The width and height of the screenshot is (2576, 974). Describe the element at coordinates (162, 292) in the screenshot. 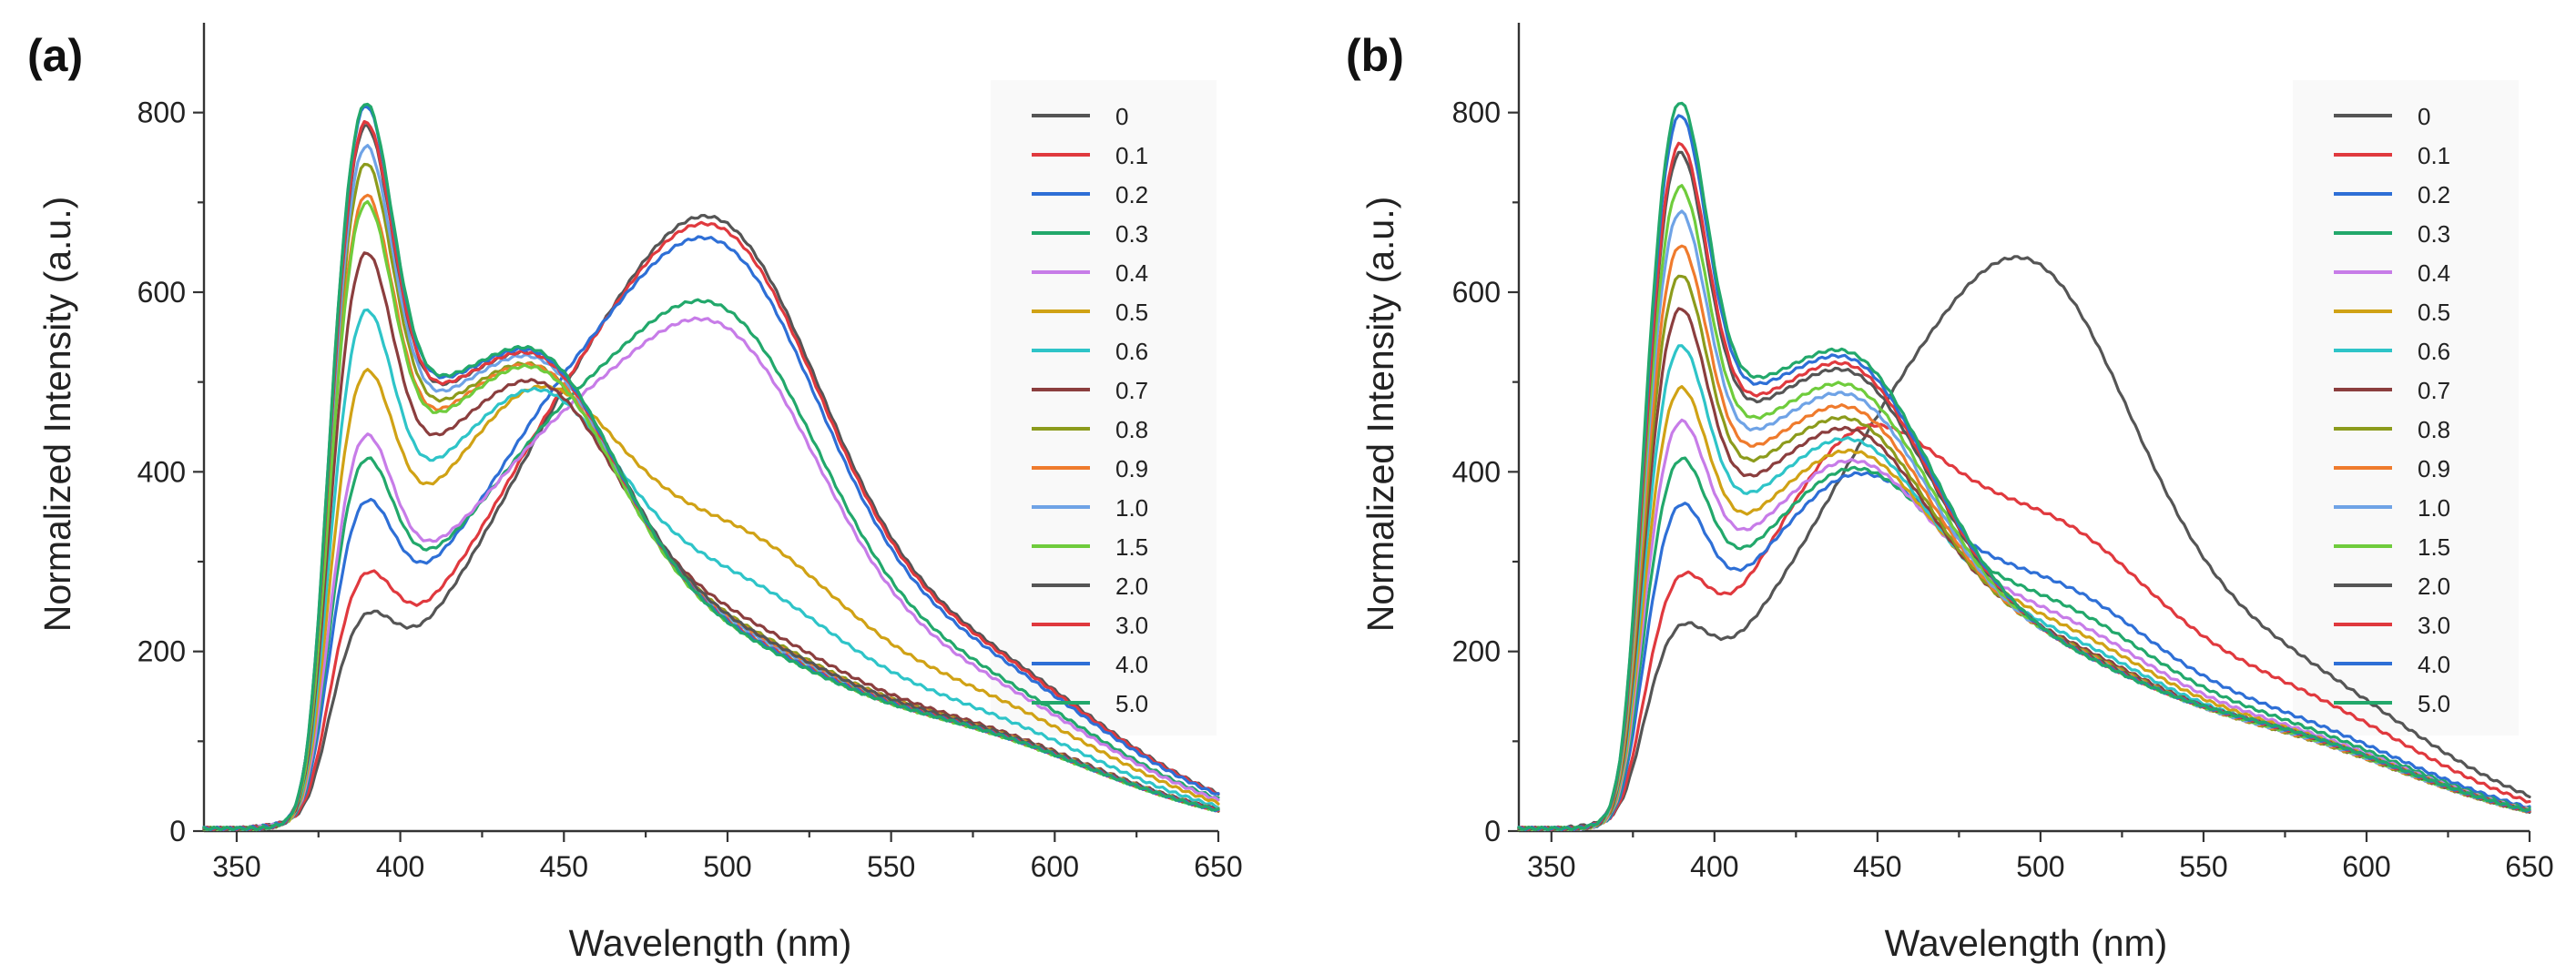

I see `panel-a-y-tick-label: 600` at that location.